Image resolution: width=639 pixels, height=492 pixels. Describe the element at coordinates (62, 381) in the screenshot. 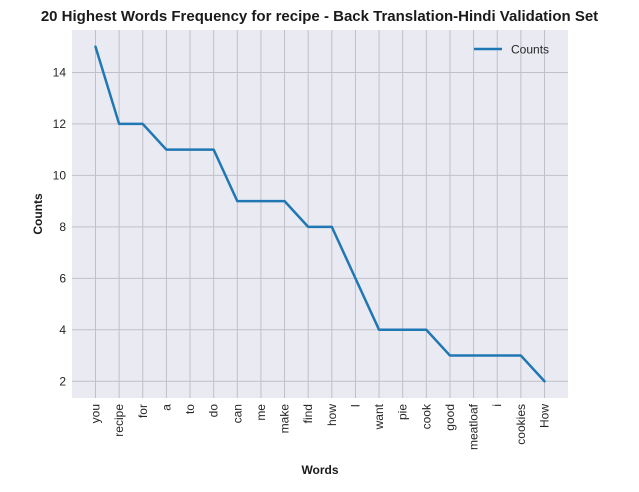

I see `y-tick-label: 2` at that location.